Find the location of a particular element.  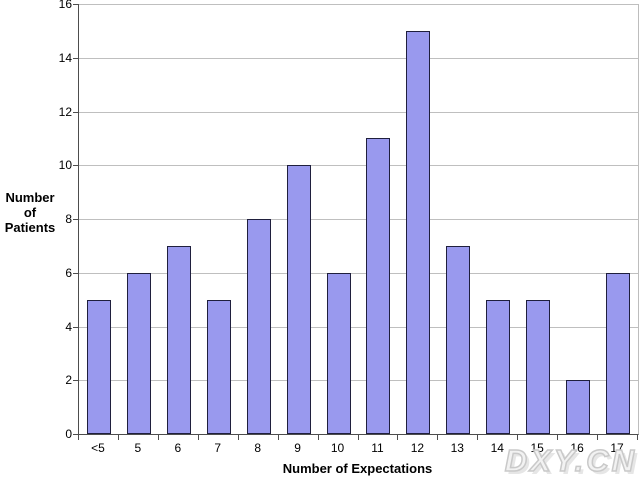

x-tick-label: 5 is located at coordinates (138, 448).